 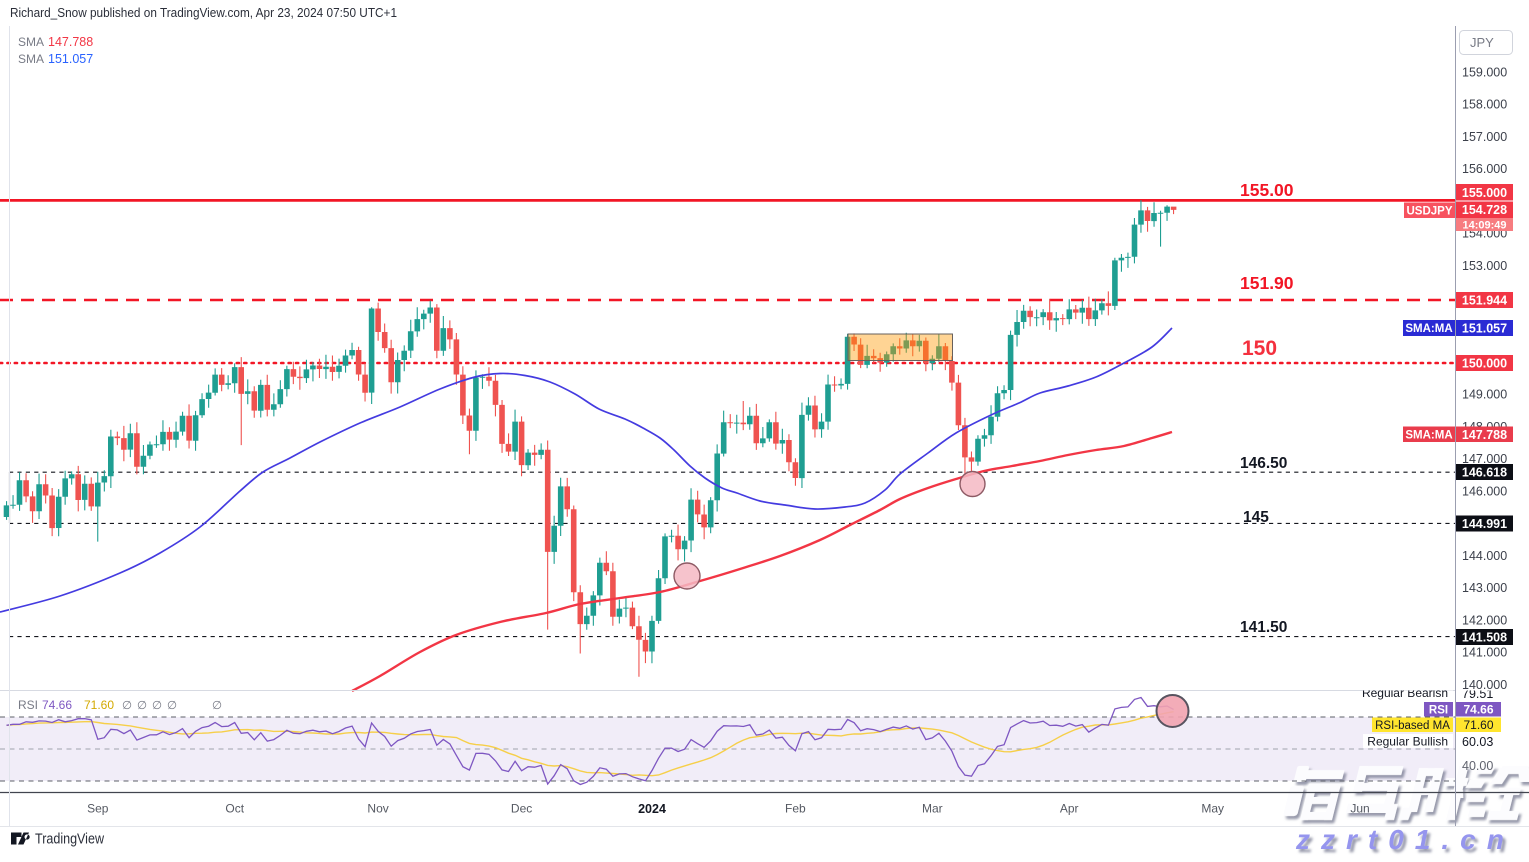 What do you see at coordinates (1259, 348) in the screenshot?
I see `svg-text: 150` at bounding box center [1259, 348].